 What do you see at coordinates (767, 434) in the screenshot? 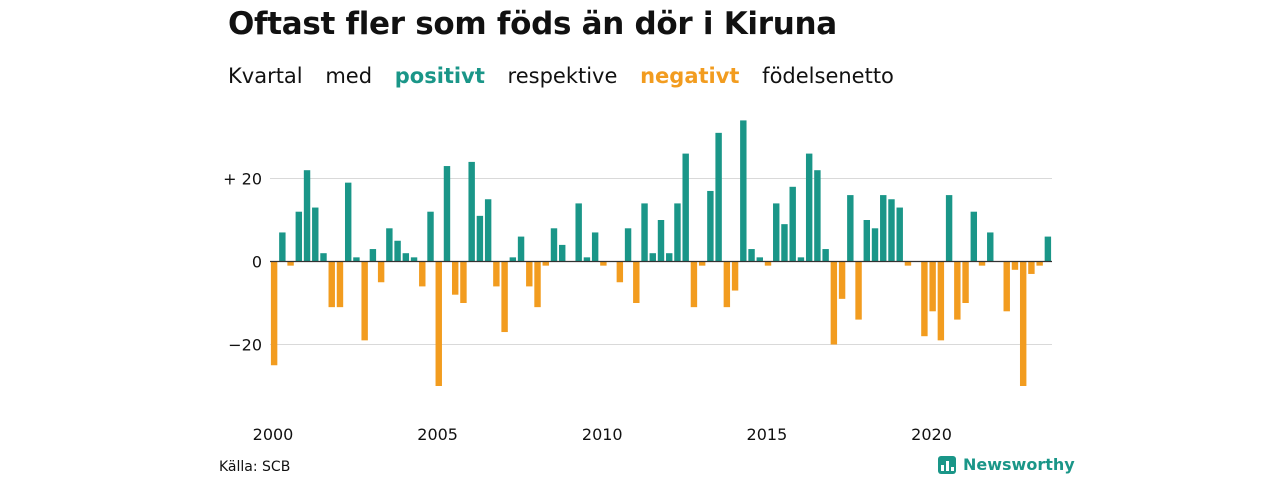
I see `x-tick-label: 2015` at bounding box center [767, 434].